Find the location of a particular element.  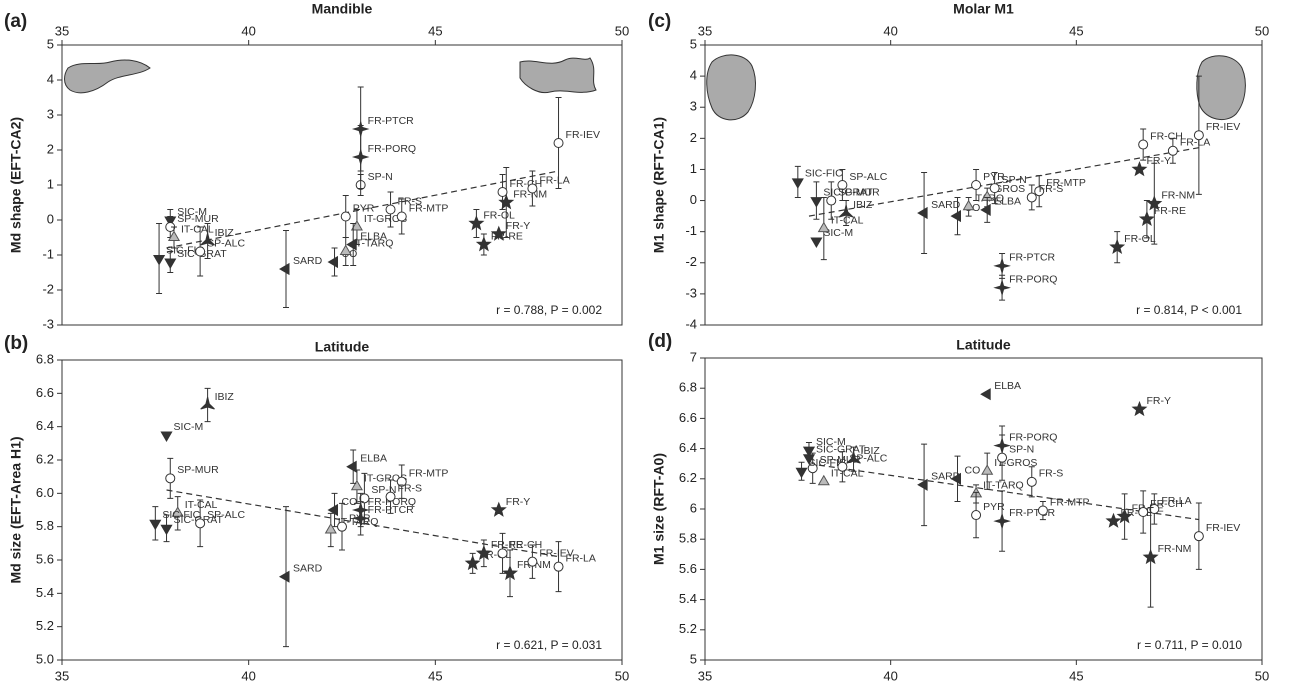

chart-title: Latitude is located at coordinates (342, 347).